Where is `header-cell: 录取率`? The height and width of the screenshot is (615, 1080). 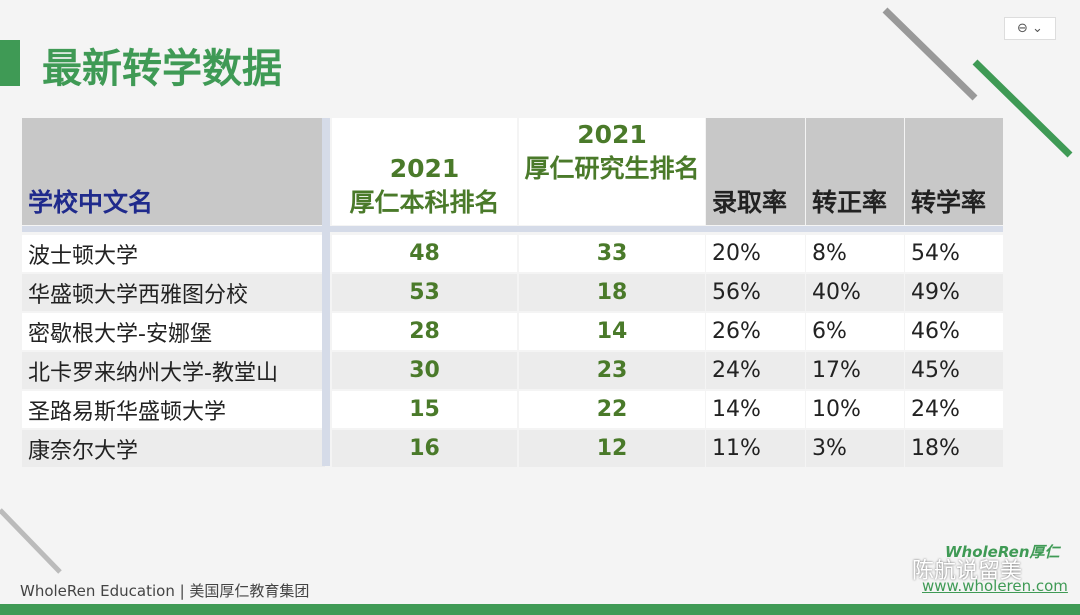
header-cell: 录取率 is located at coordinates (755, 171).